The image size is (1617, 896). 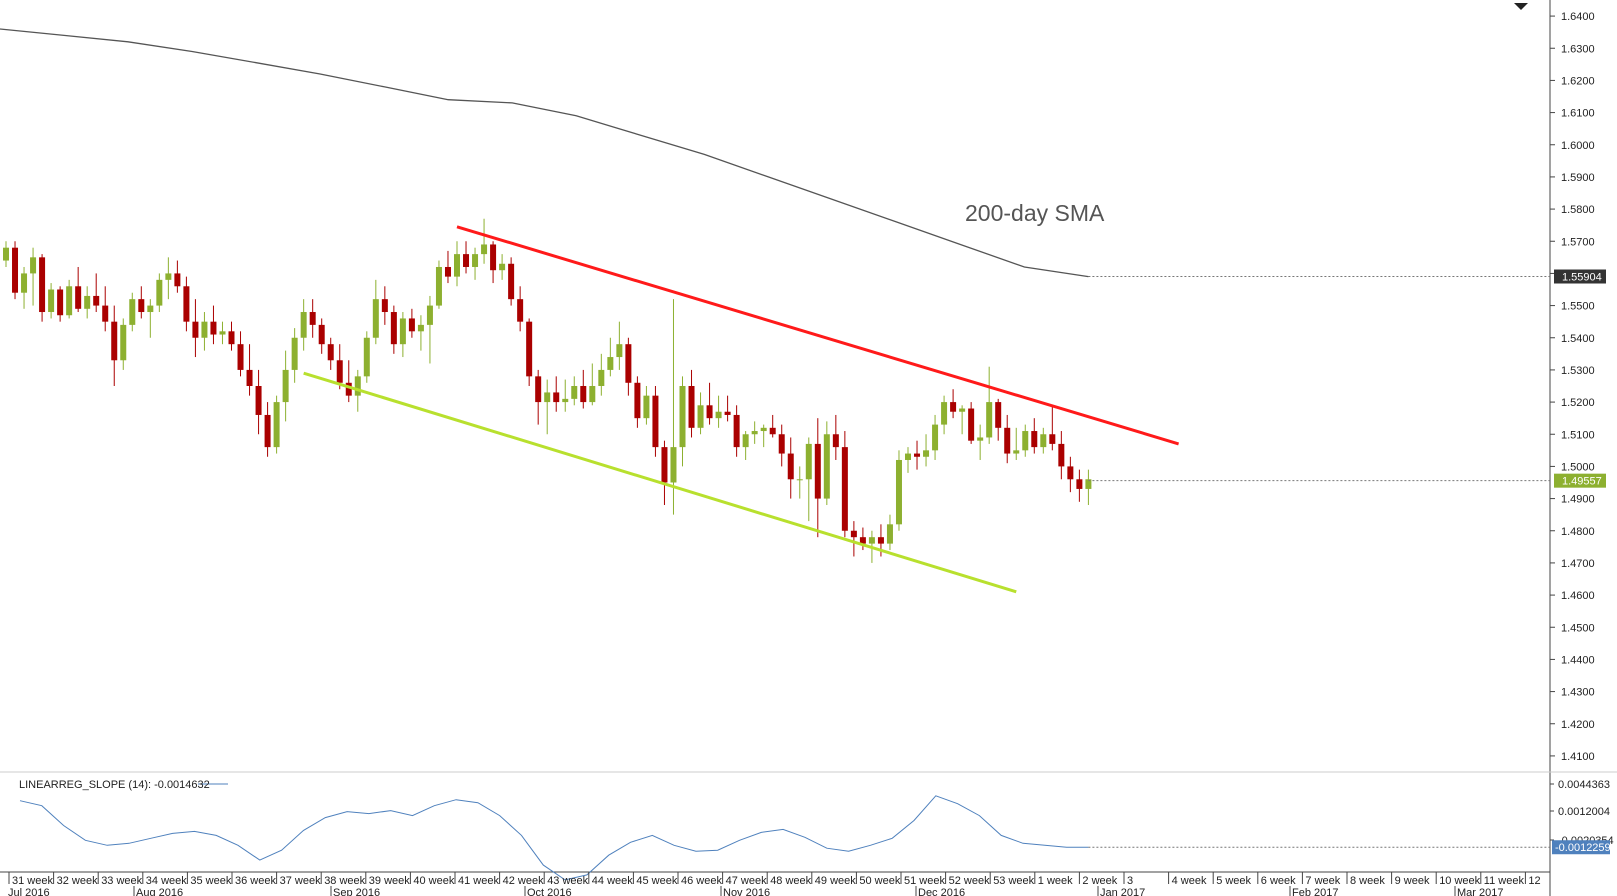 I want to click on indicator-tick-label: 0.0012004, so click(x=1584, y=812).